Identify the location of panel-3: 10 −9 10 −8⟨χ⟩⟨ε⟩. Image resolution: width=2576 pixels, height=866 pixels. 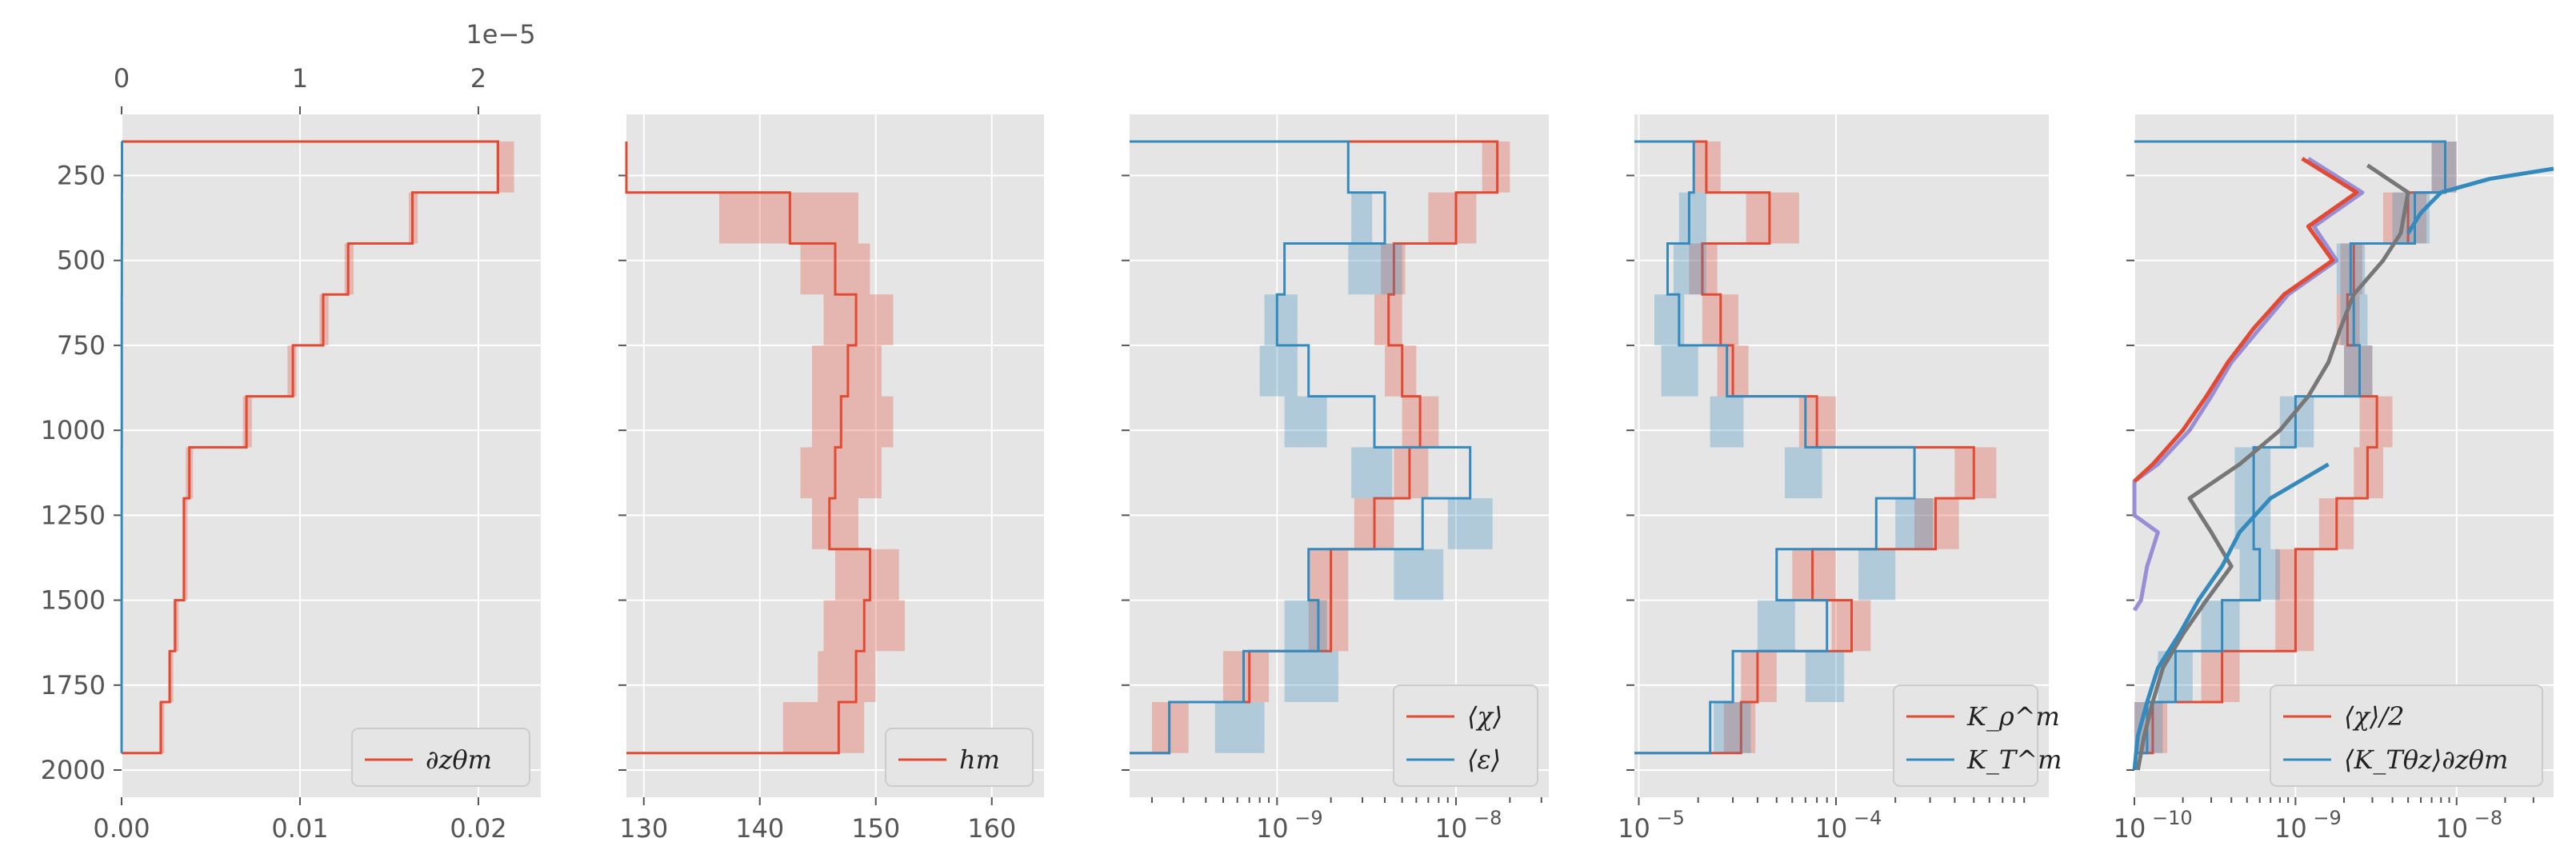
(1335, 479).